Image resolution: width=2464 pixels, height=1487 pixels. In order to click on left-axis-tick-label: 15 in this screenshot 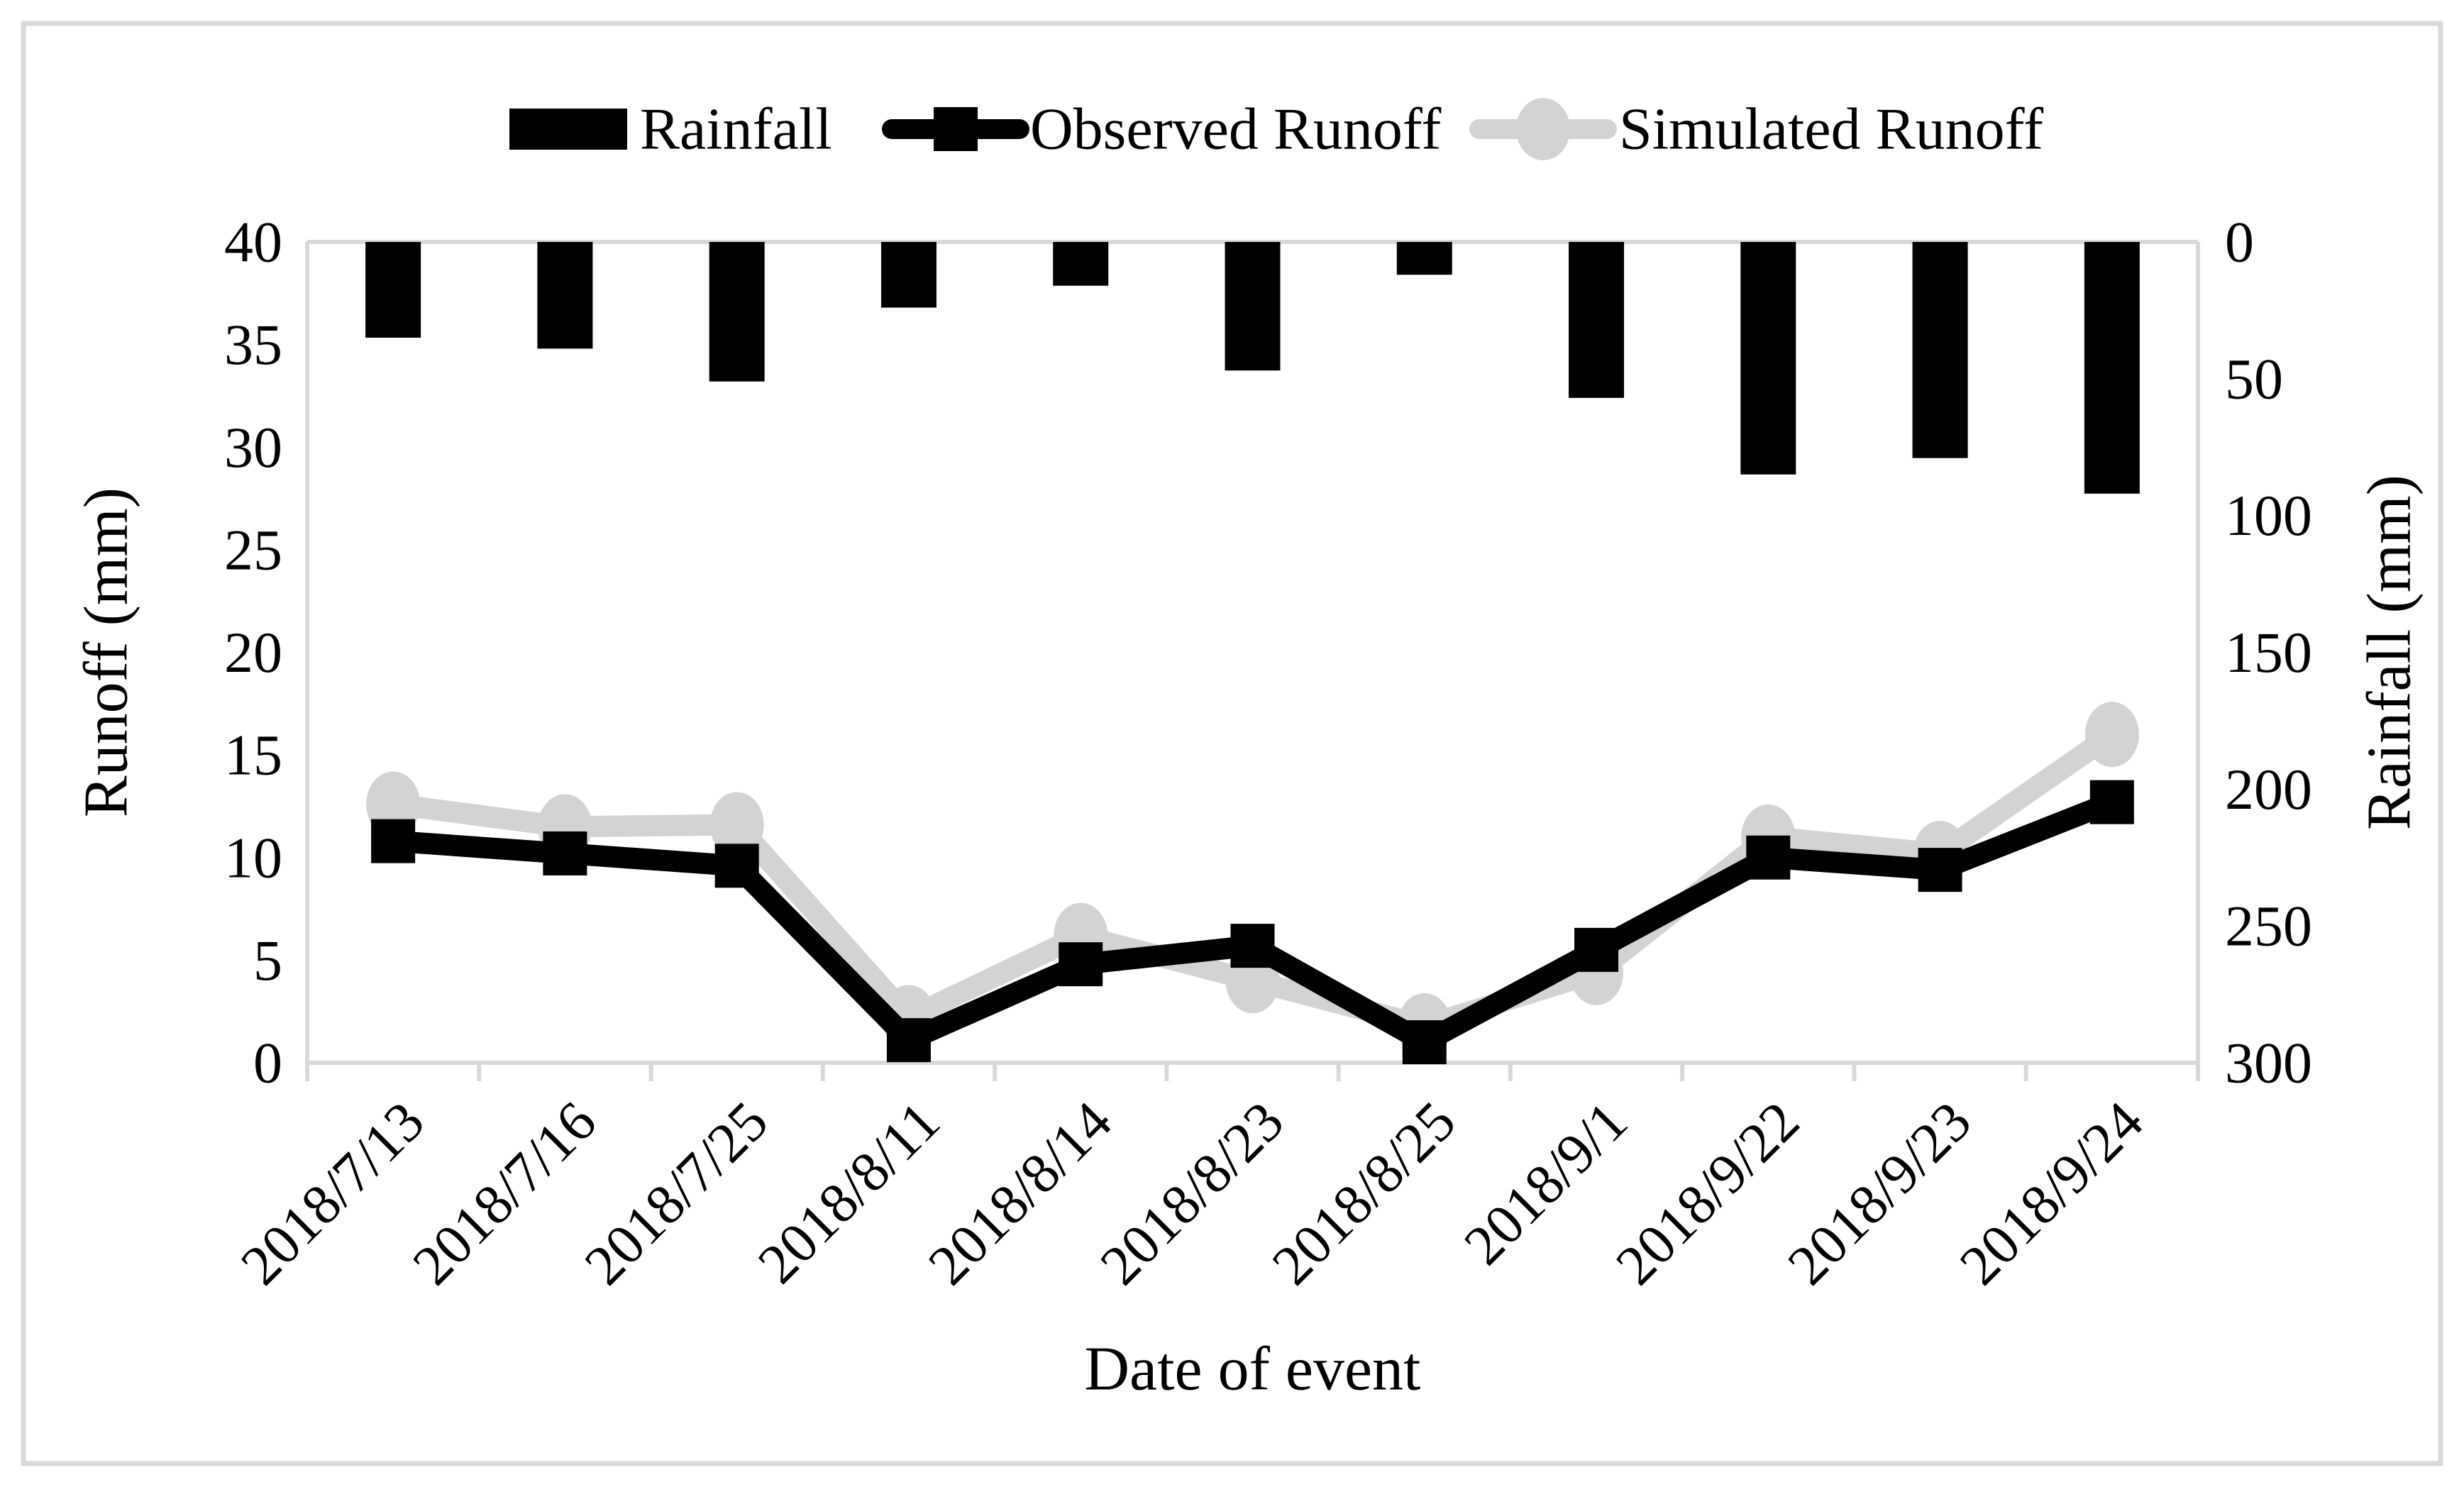, I will do `click(253, 755)`.